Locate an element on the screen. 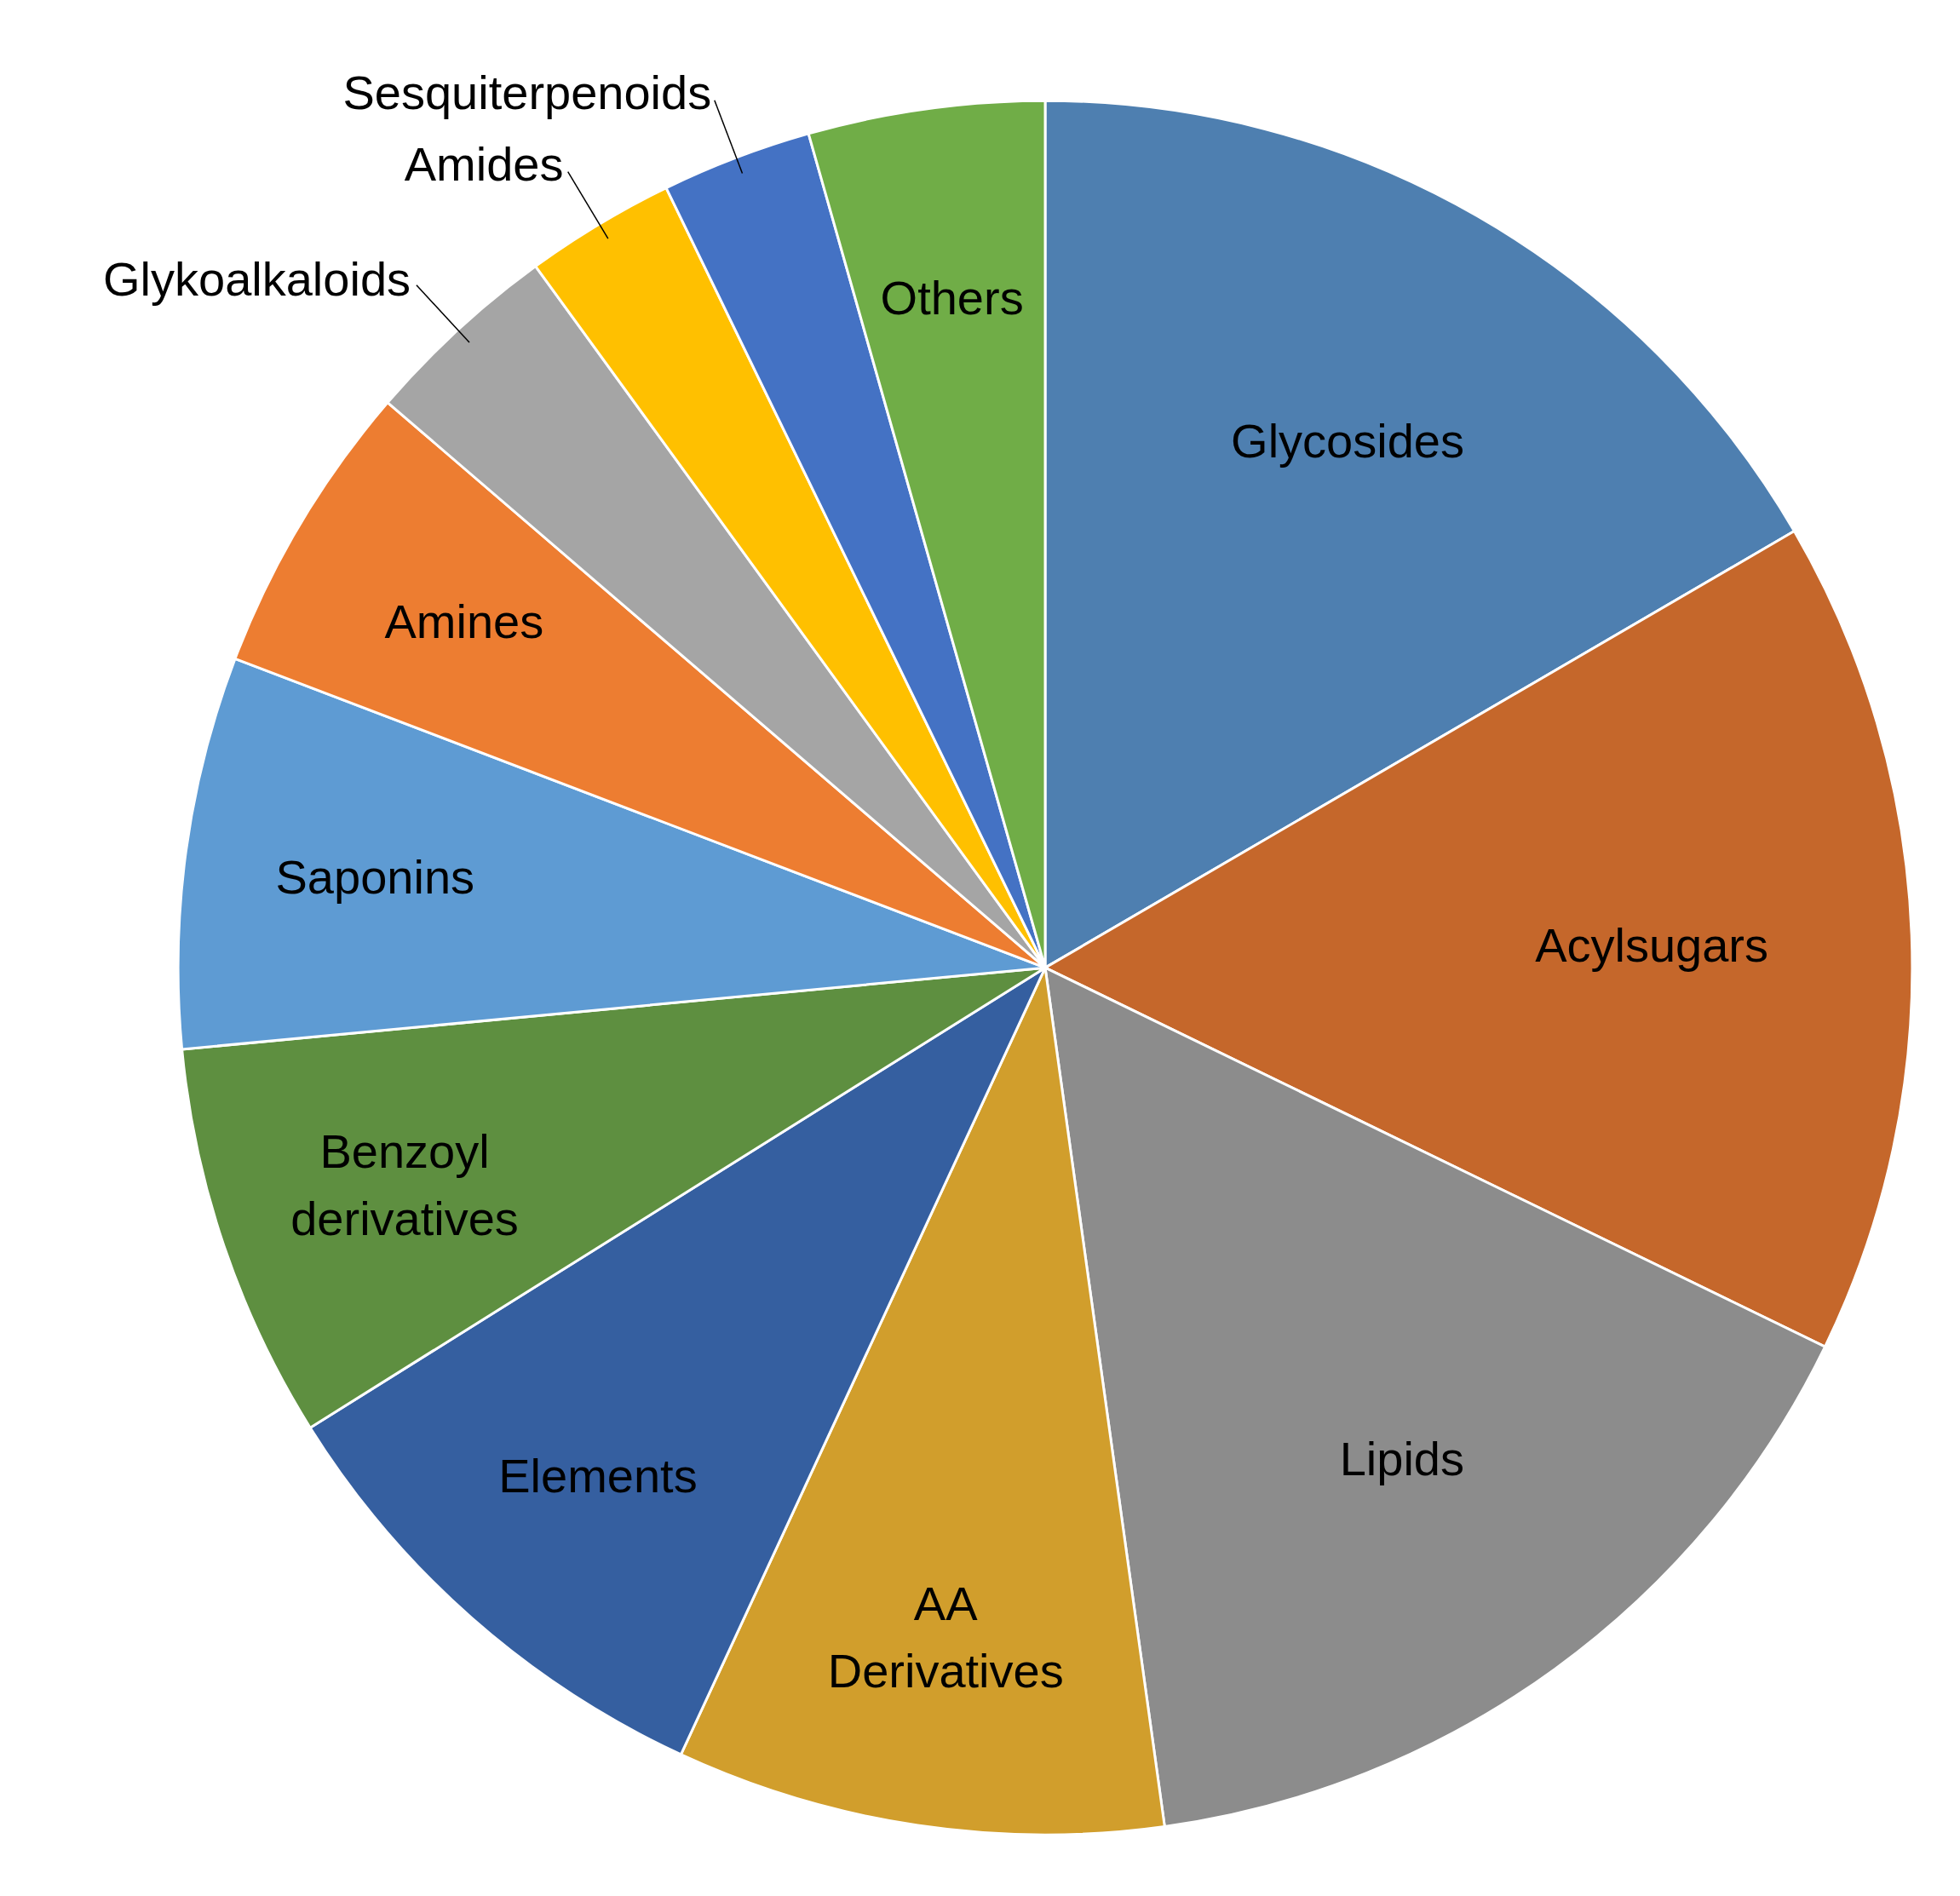 Image resolution: width=1960 pixels, height=1896 pixels. slice-label: Amides is located at coordinates (484, 164).